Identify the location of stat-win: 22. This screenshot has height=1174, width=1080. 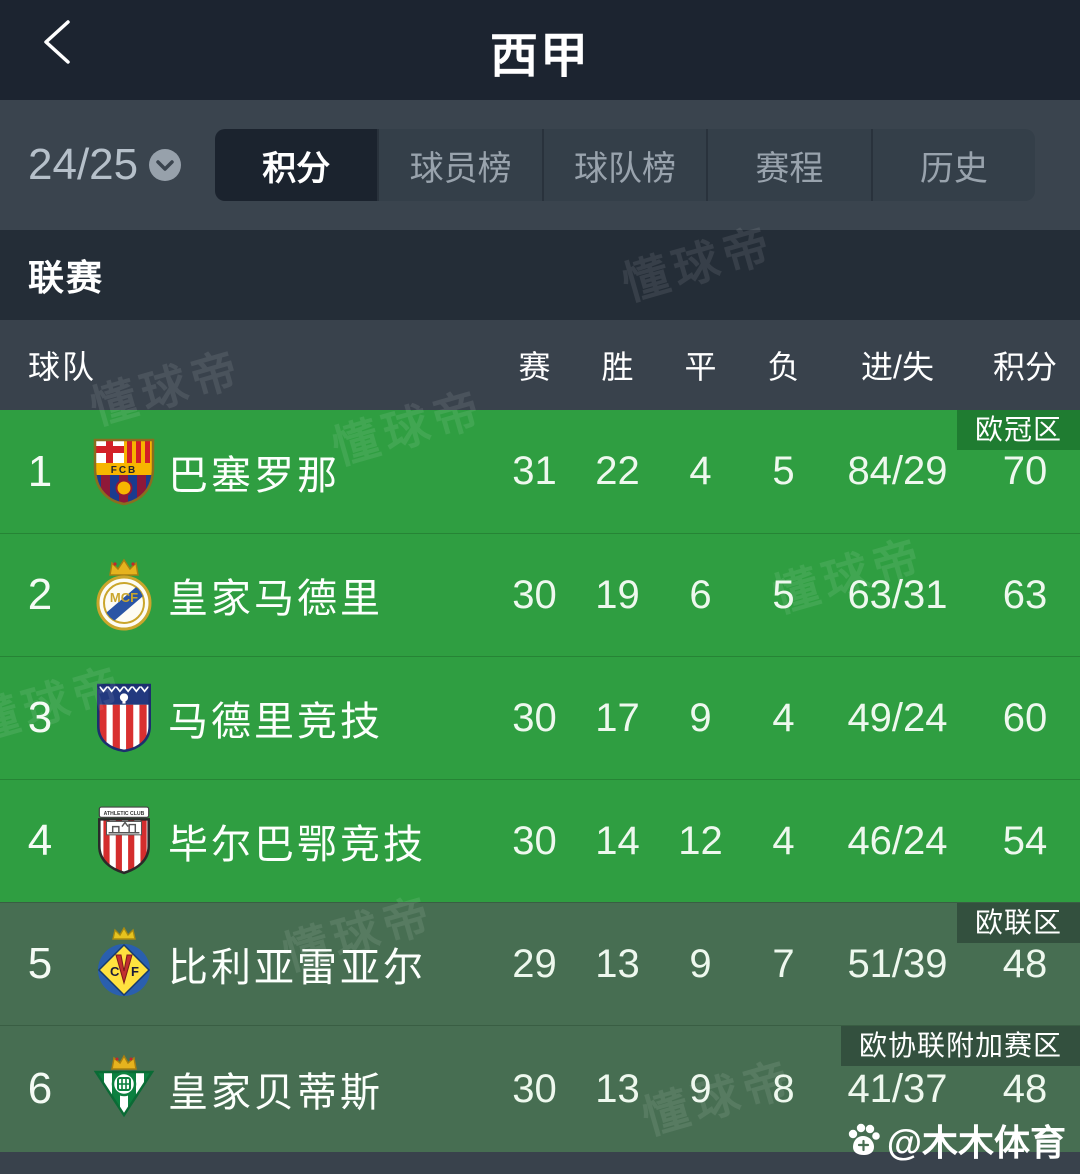
(617, 471).